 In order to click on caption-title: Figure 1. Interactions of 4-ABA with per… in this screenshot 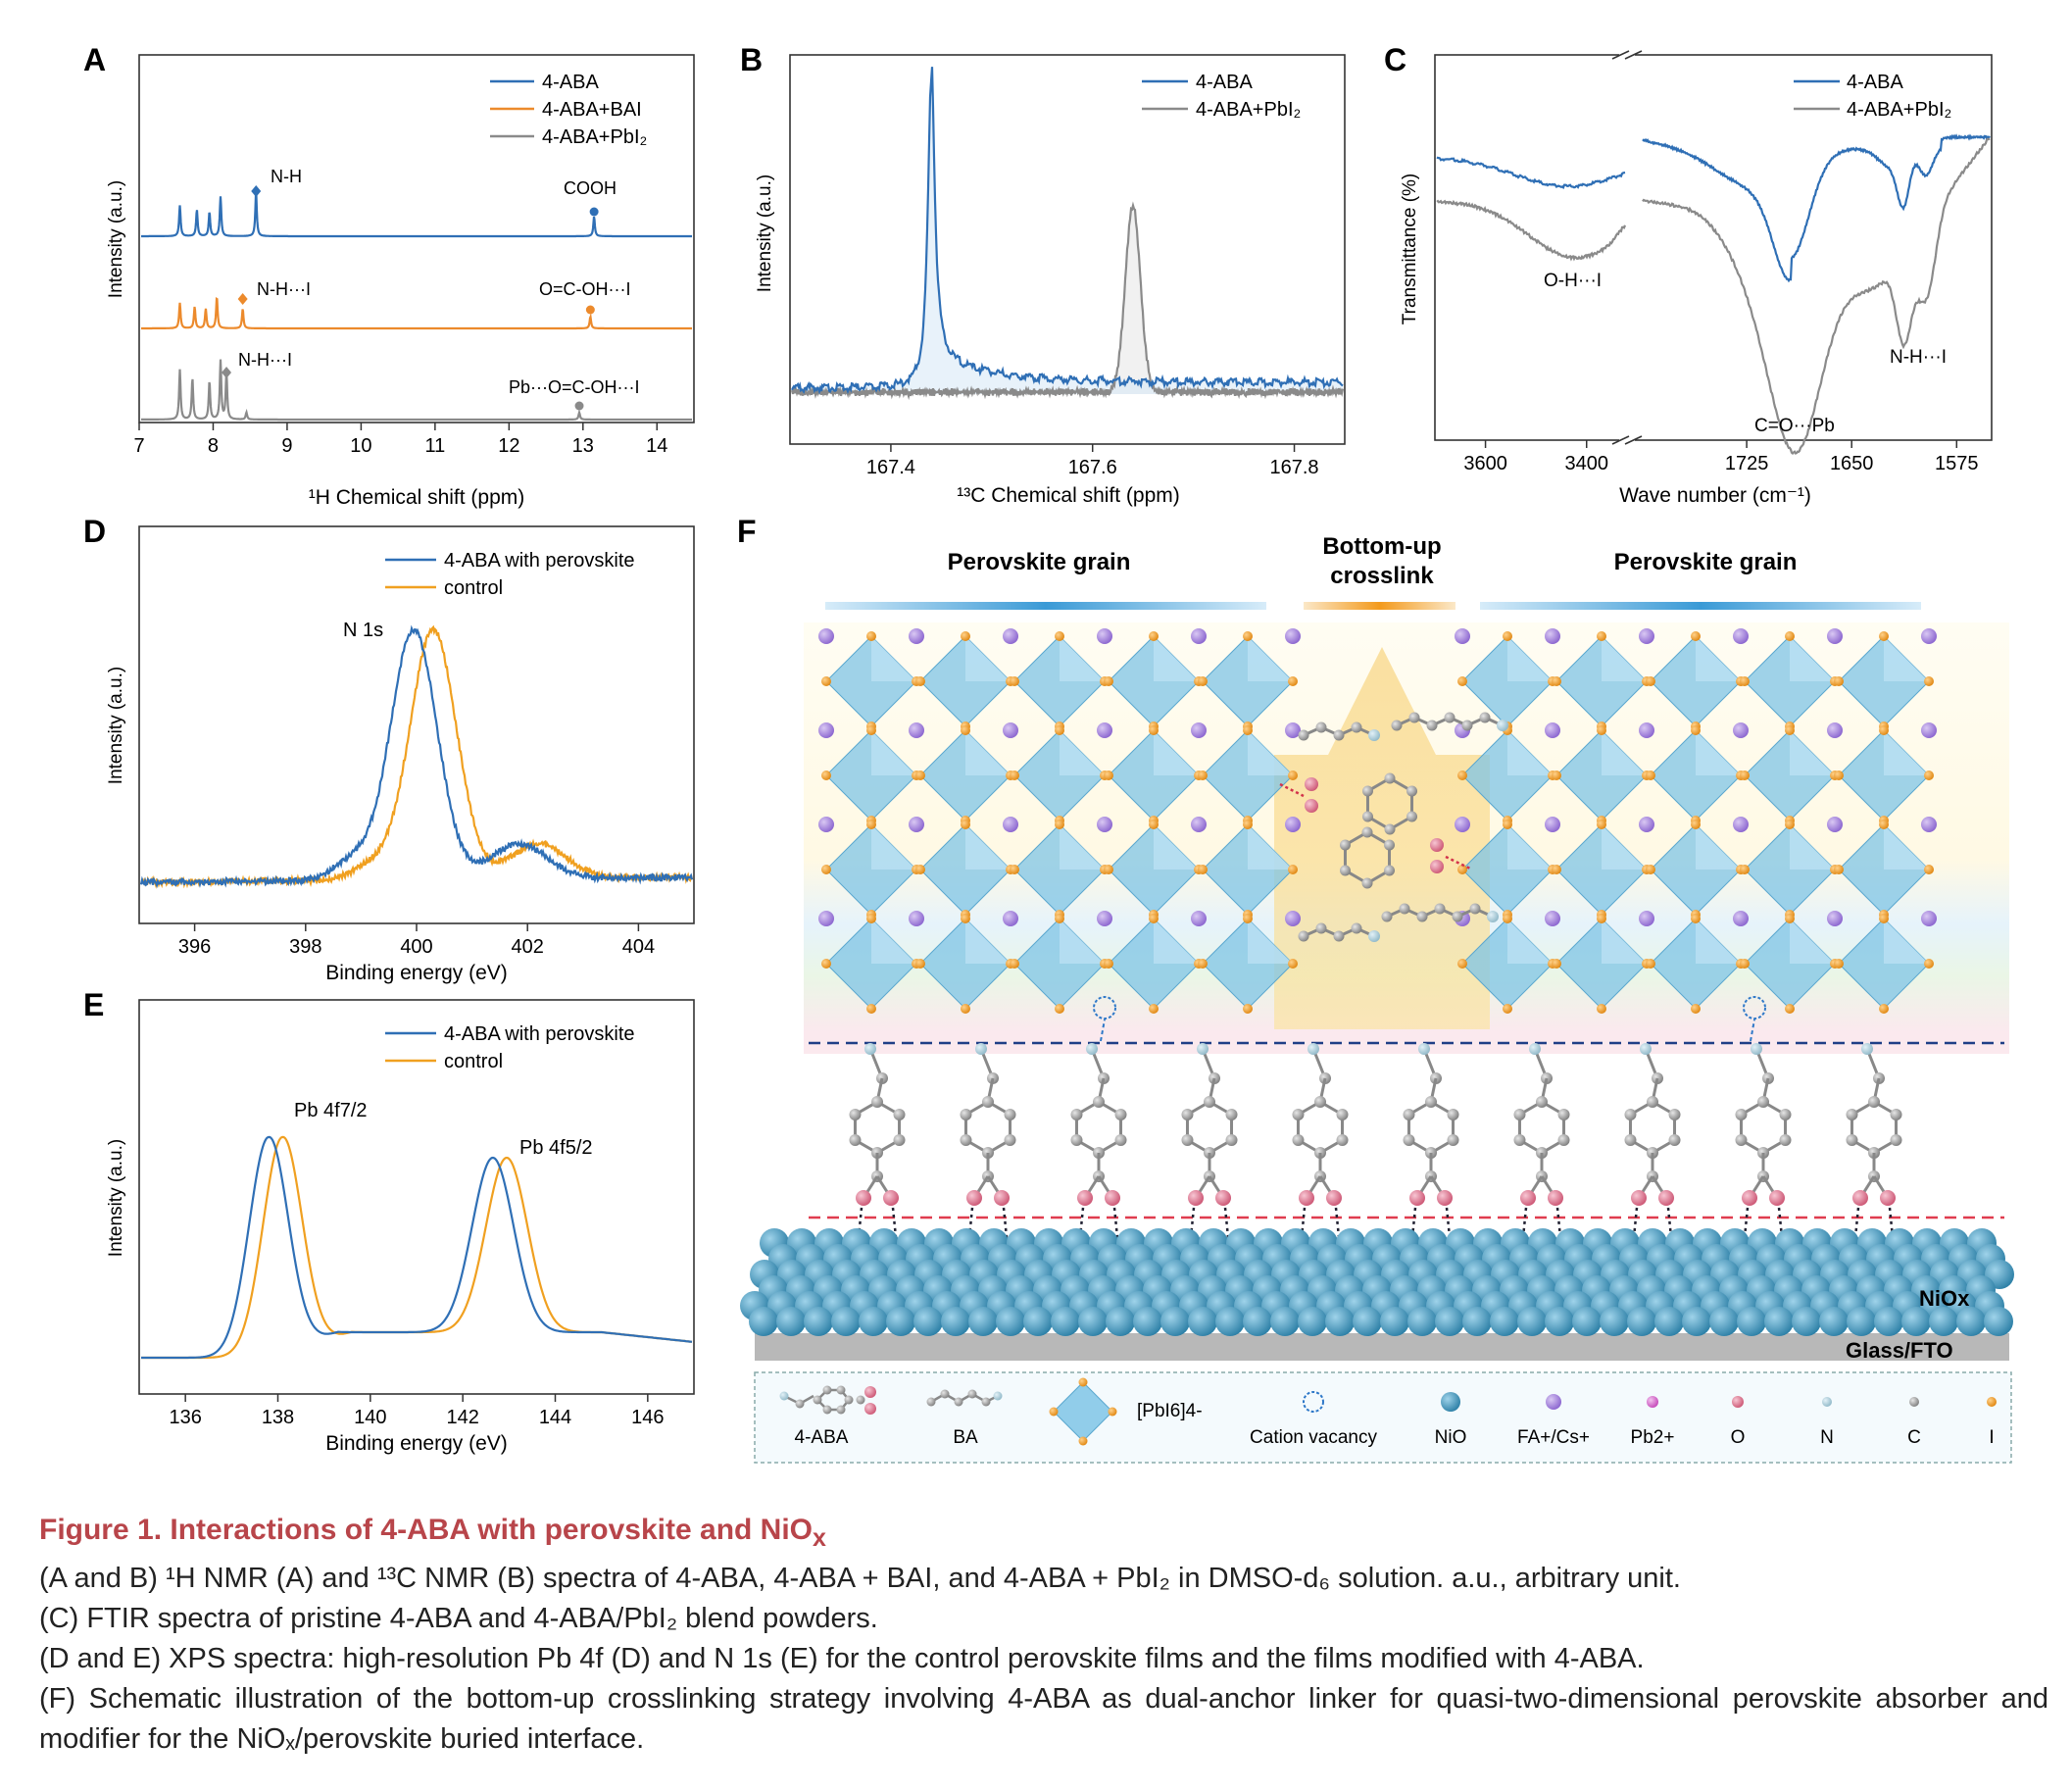, I will do `click(1043, 1535)`.